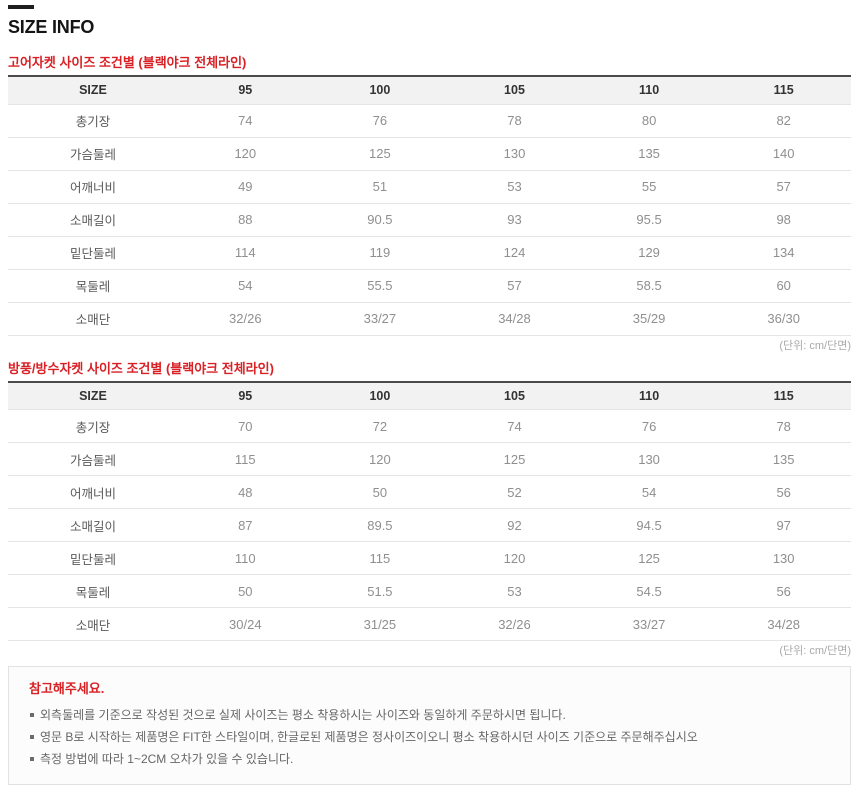 This screenshot has height=789, width=858. Describe the element at coordinates (127, 62) in the screenshot. I see `table-title: 고어자켓 사이즈 조건별 (블랙야크 전체라인)` at that location.